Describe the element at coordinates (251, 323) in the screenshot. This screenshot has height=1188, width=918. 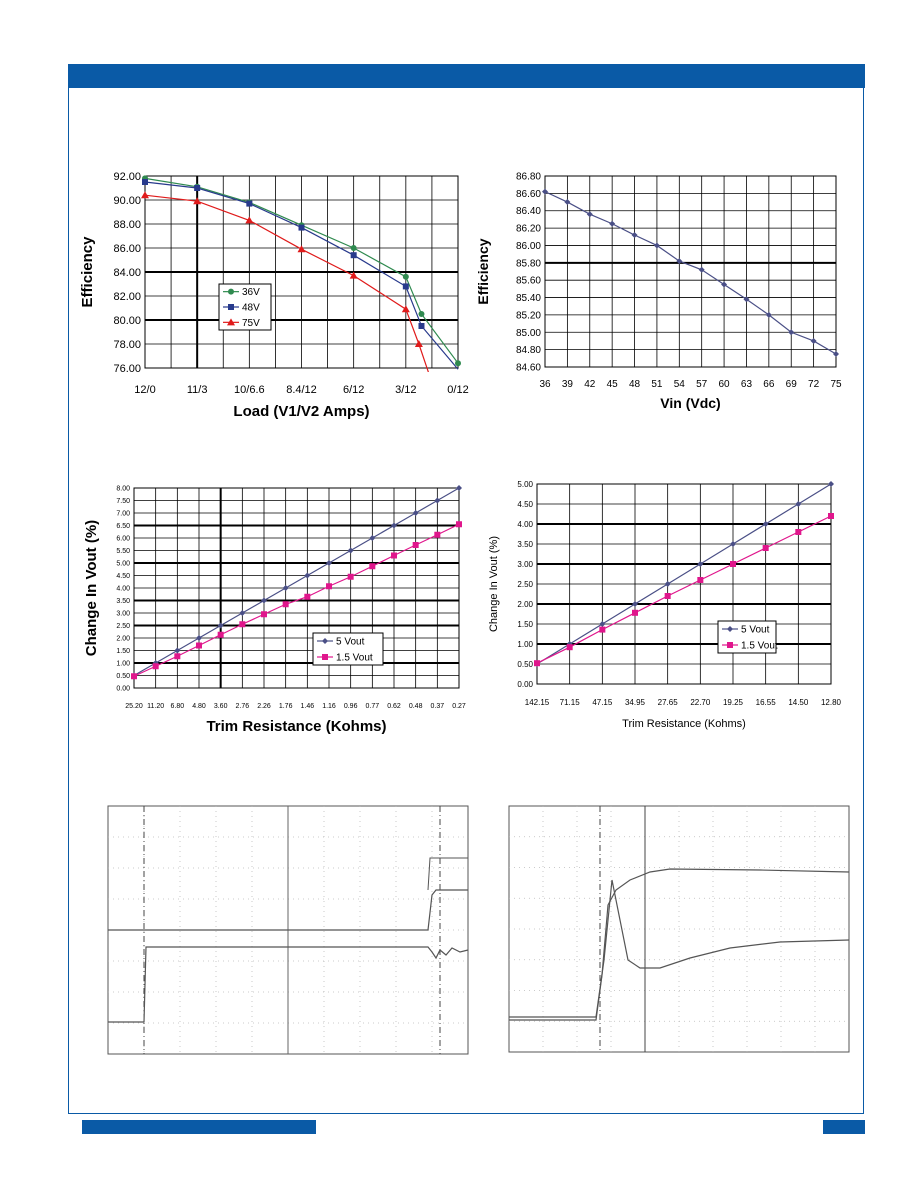
I see `legend-entry: 75V` at that location.